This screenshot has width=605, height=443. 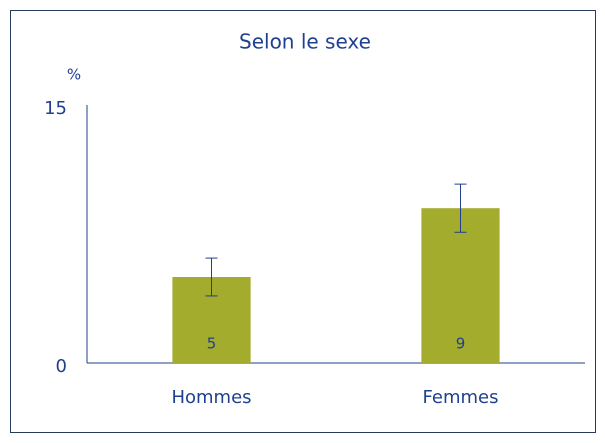 What do you see at coordinates (211, 397) in the screenshot?
I see `x-tick-label: Hommes` at bounding box center [211, 397].